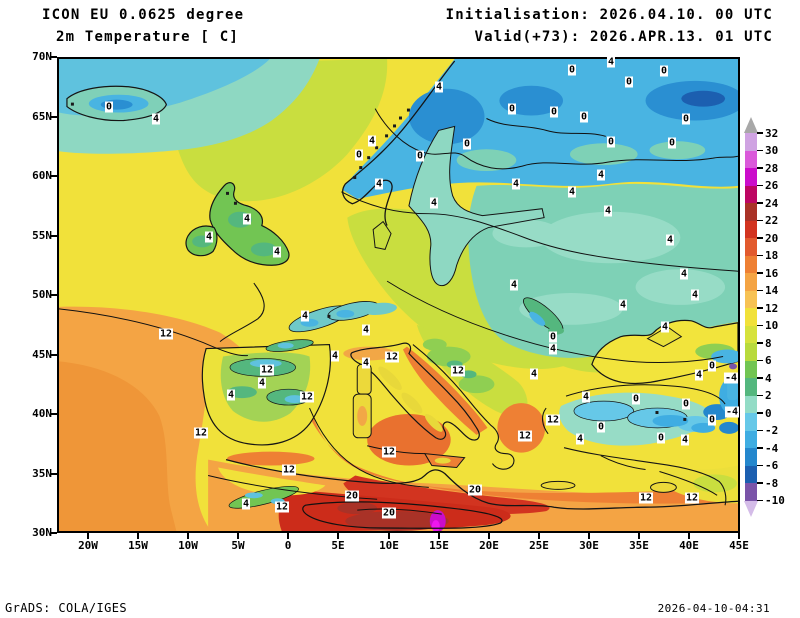 Image resolution: width=800 pixels, height=618 pixels. Describe the element at coordinates (288, 545) in the screenshot. I see `lon-tick-label: 0` at that location.